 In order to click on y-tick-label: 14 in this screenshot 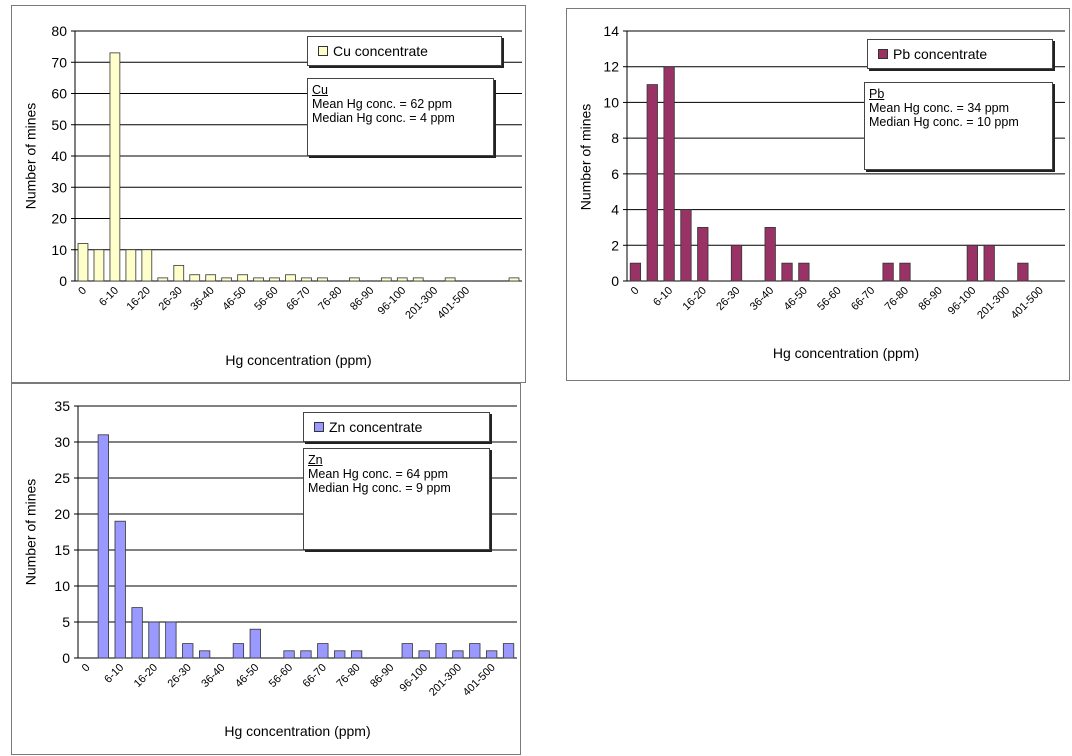, I will do `click(611, 31)`.